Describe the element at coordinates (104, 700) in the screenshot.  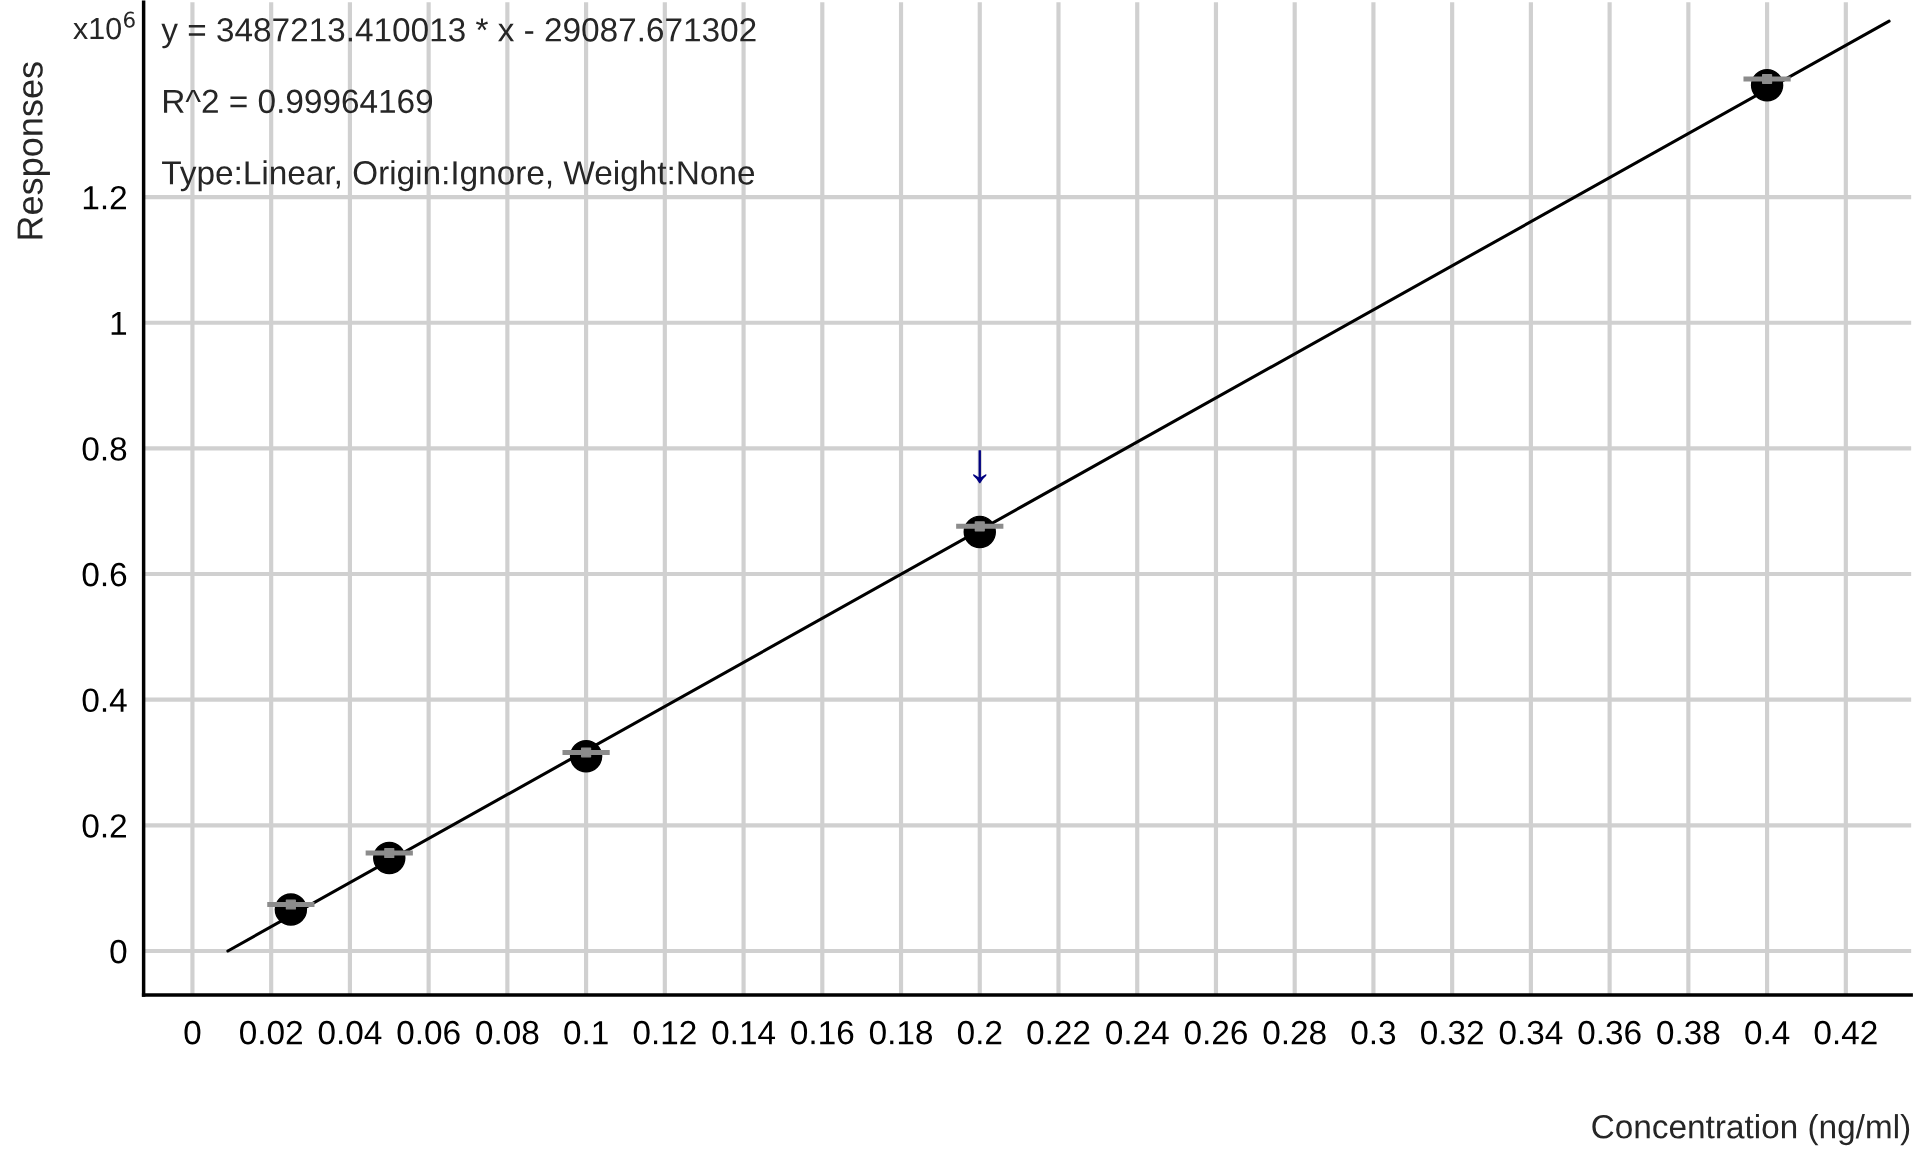
I see `y-tick-label: 0.4` at that location.